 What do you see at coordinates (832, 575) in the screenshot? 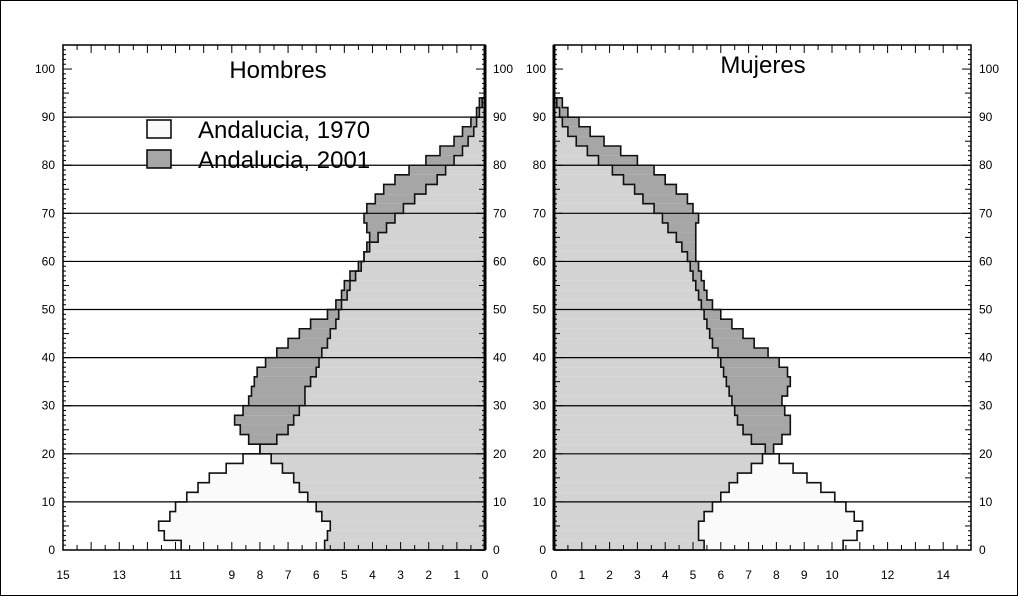
I see `x-tick-label: 10` at bounding box center [832, 575].